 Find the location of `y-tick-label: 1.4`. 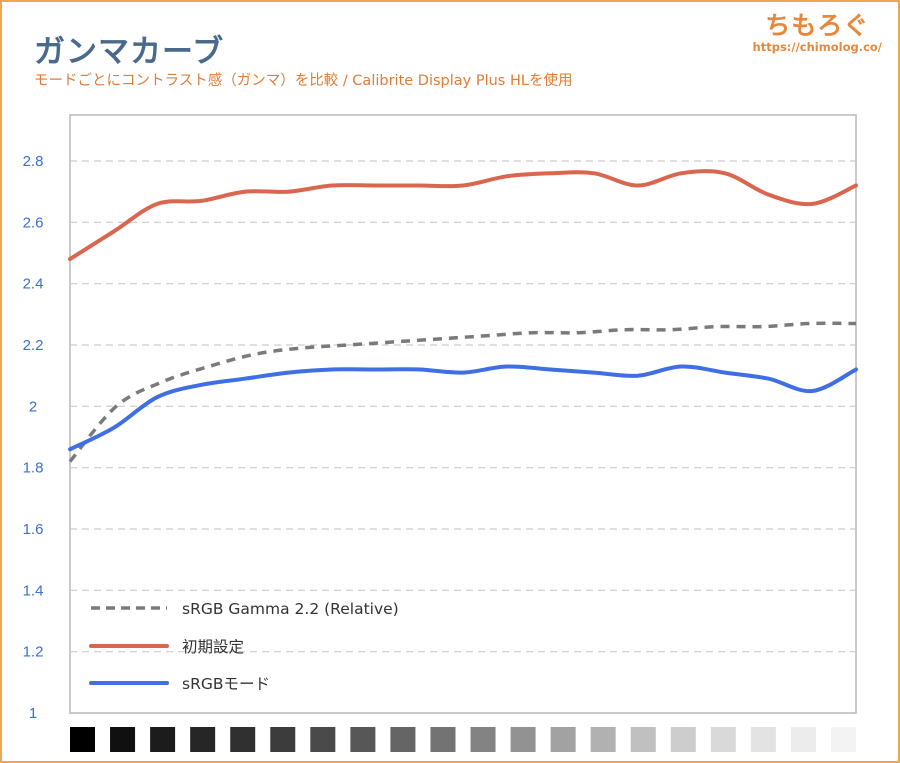

y-tick-label: 1.4 is located at coordinates (33, 590).